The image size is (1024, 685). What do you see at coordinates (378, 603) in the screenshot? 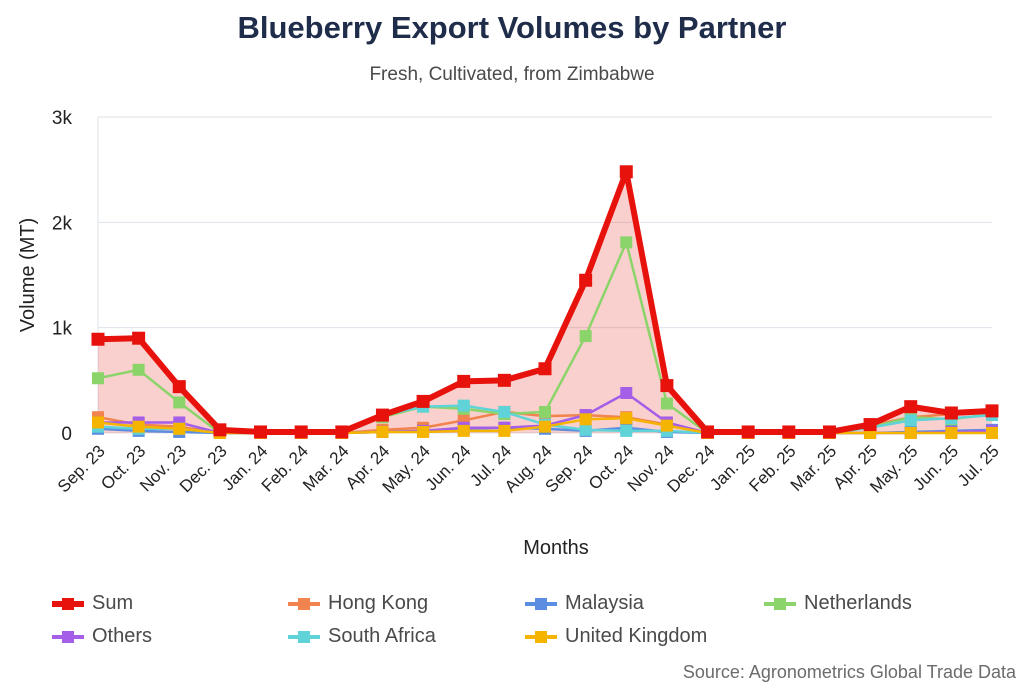
I see `legend-label: Hong Kong` at bounding box center [378, 603].